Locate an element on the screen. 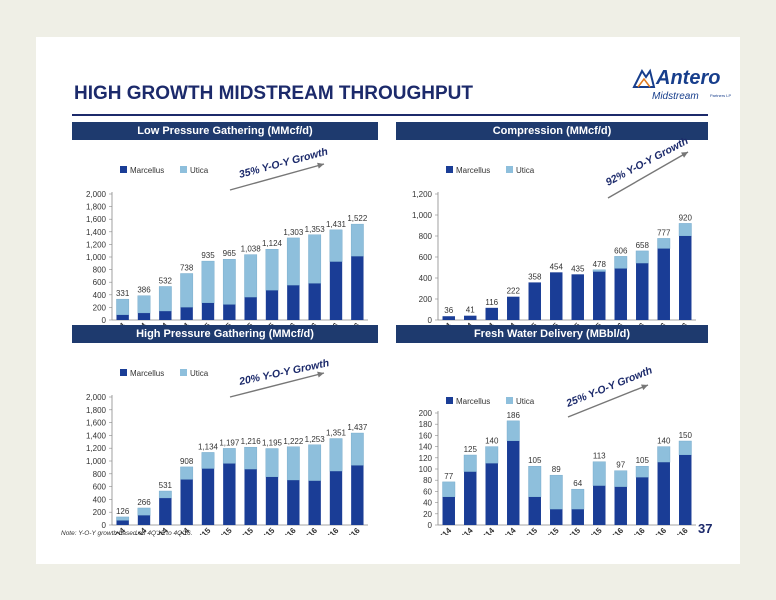  growth-annotation: 92% Y-O-Y Growth is located at coordinates (647, 162).